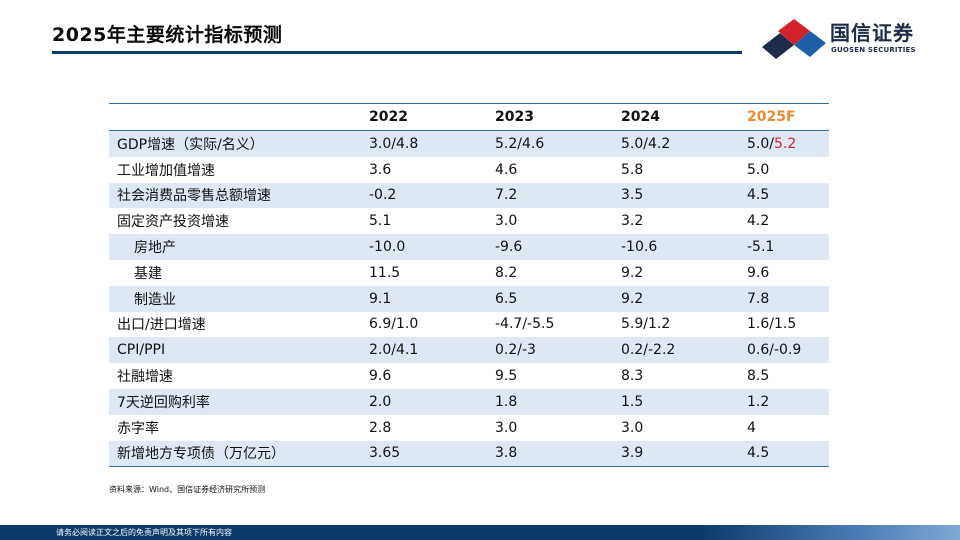 The image size is (960, 540). Describe the element at coordinates (235, 195) in the screenshot. I see `row-label: 社会消费品零售总额增速` at that location.